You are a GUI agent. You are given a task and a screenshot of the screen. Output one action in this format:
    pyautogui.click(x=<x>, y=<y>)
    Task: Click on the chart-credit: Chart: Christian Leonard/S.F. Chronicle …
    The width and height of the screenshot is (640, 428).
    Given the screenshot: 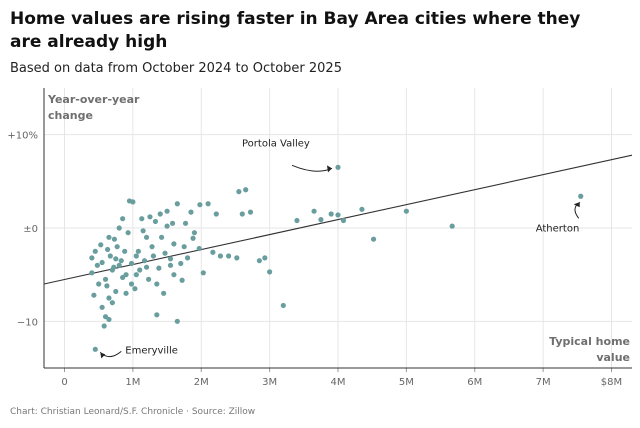 What is the action you would take?
    pyautogui.click(x=133, y=412)
    